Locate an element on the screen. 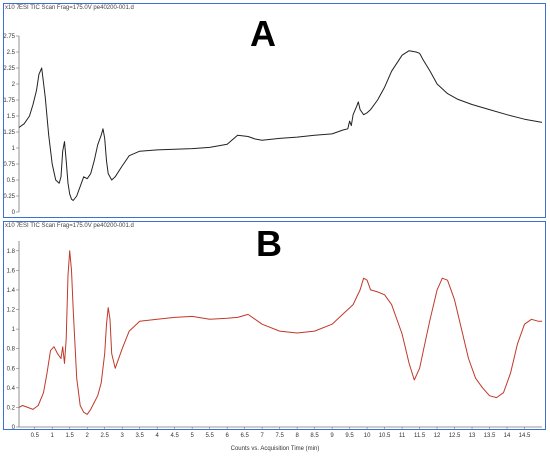 This screenshot has height=461, width=550. x-tick-label: 1 is located at coordinates (53, 436).